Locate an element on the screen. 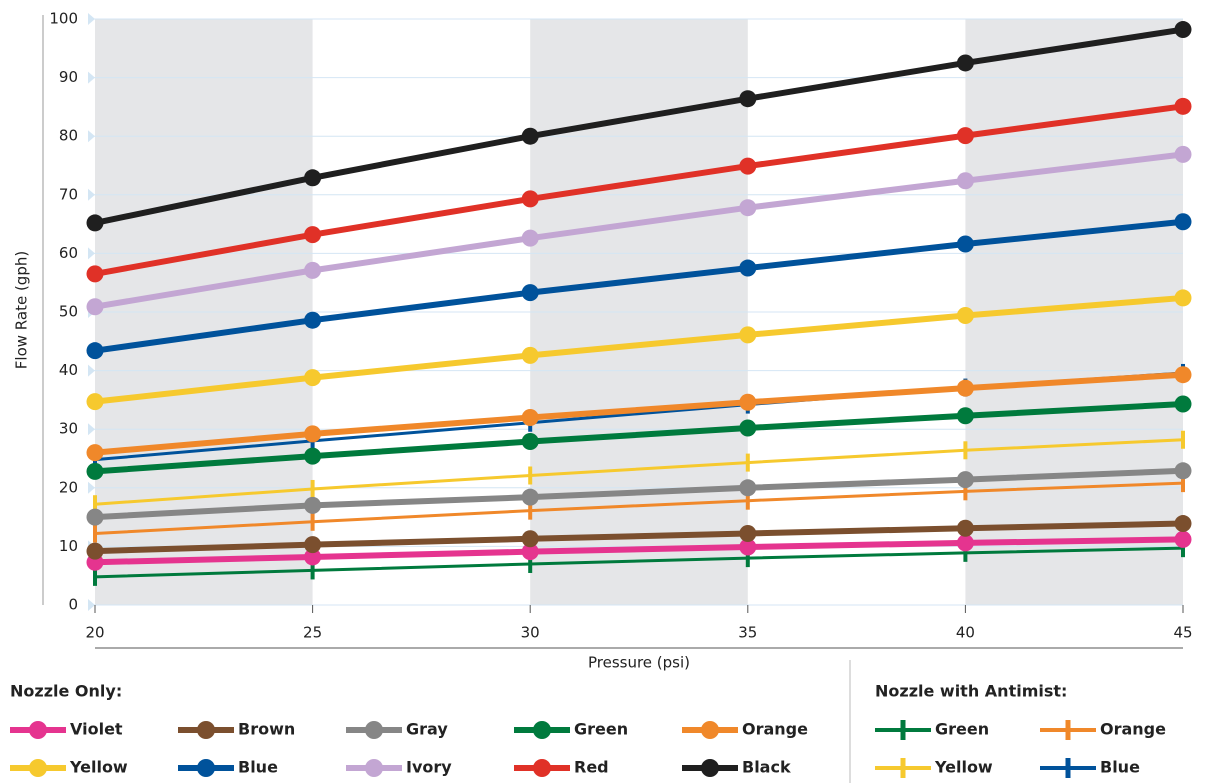 This screenshot has height=783, width=1206. legend-title: Nozzle Only: is located at coordinates (66, 691).